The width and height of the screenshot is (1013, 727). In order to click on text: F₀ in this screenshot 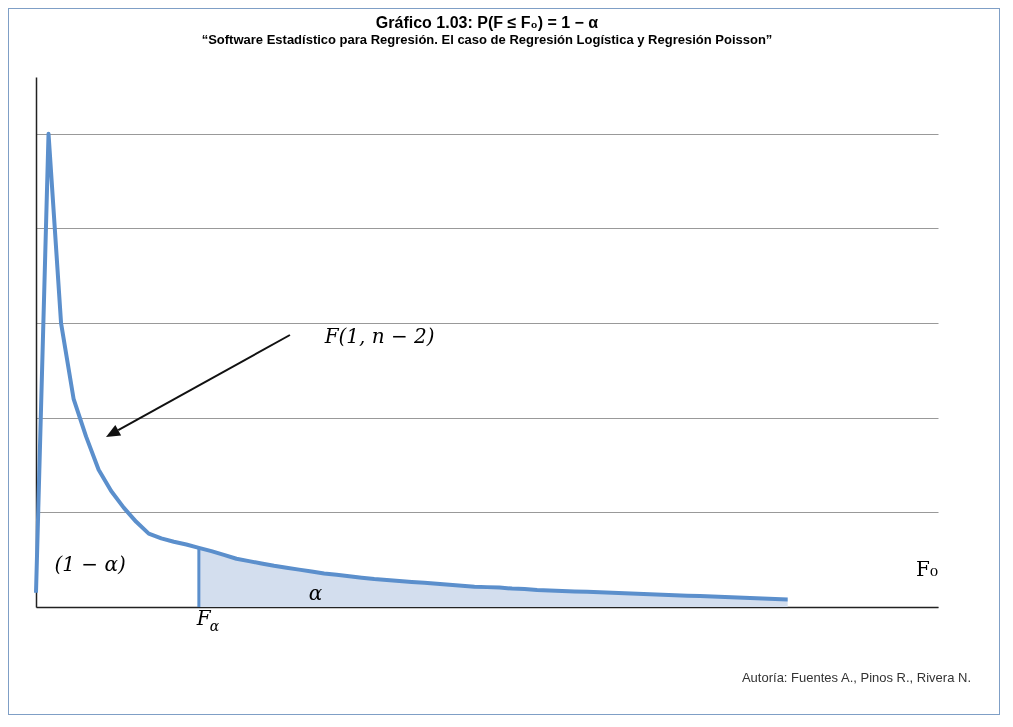, I will do `click(927, 568)`.